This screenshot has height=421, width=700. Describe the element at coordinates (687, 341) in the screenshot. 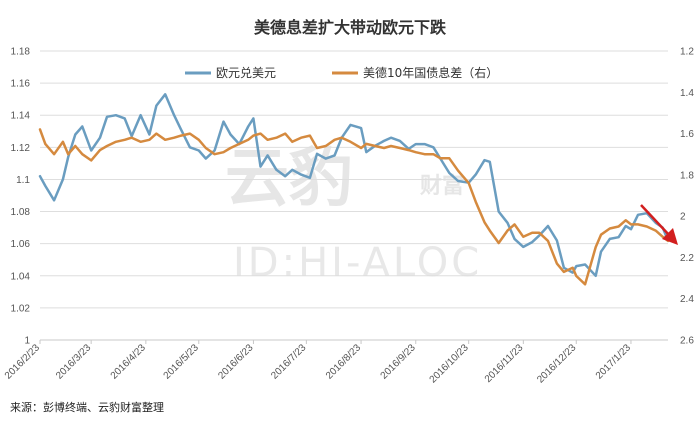

I see `y-right-tick-label: 2.6` at that location.